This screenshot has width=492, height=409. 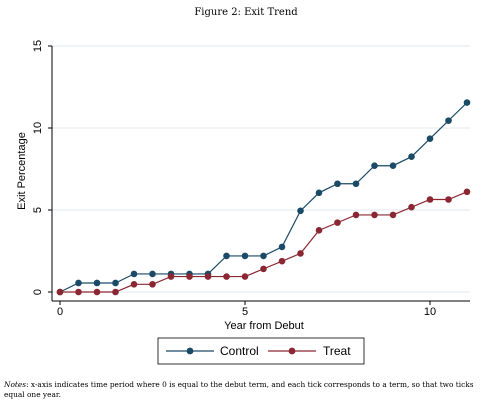 I want to click on legend: Control Treat, so click(x=261, y=351).